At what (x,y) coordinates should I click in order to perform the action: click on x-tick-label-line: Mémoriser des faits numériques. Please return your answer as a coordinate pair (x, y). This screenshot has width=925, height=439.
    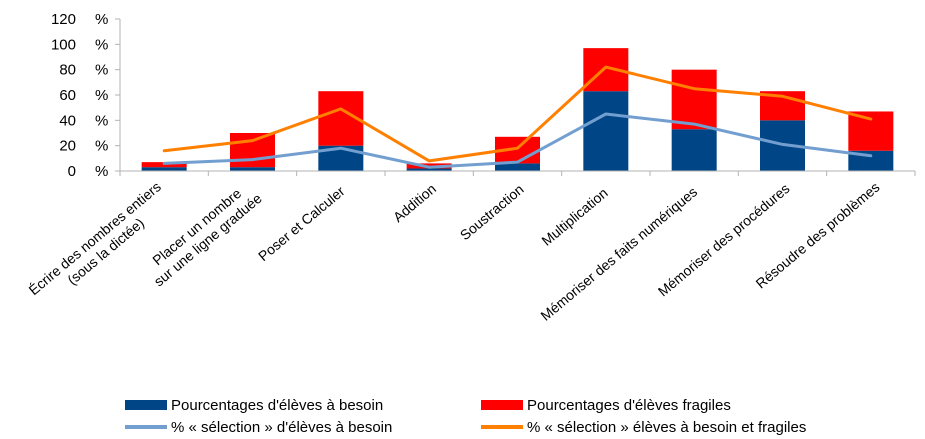
    Looking at the image, I should click on (618, 254).